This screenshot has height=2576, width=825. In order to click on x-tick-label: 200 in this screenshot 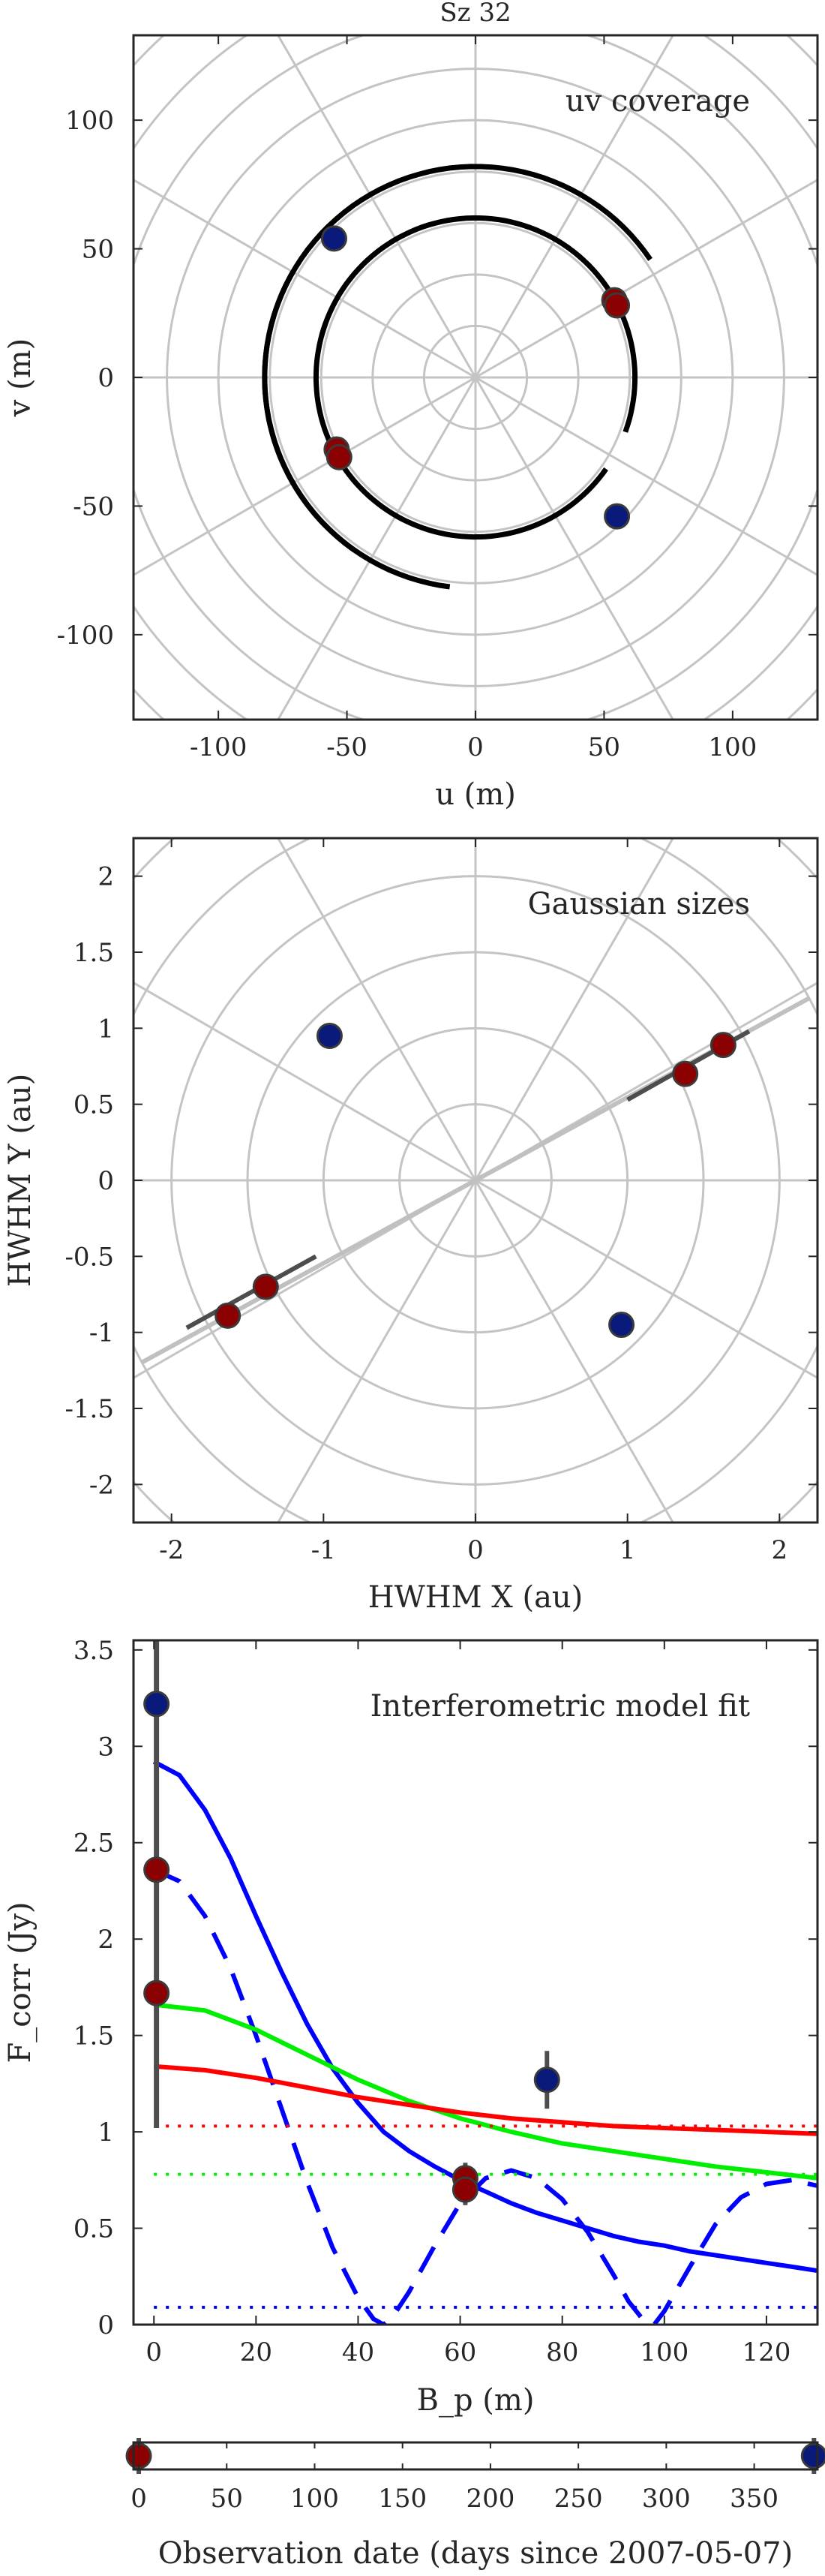, I will do `click(490, 2499)`.